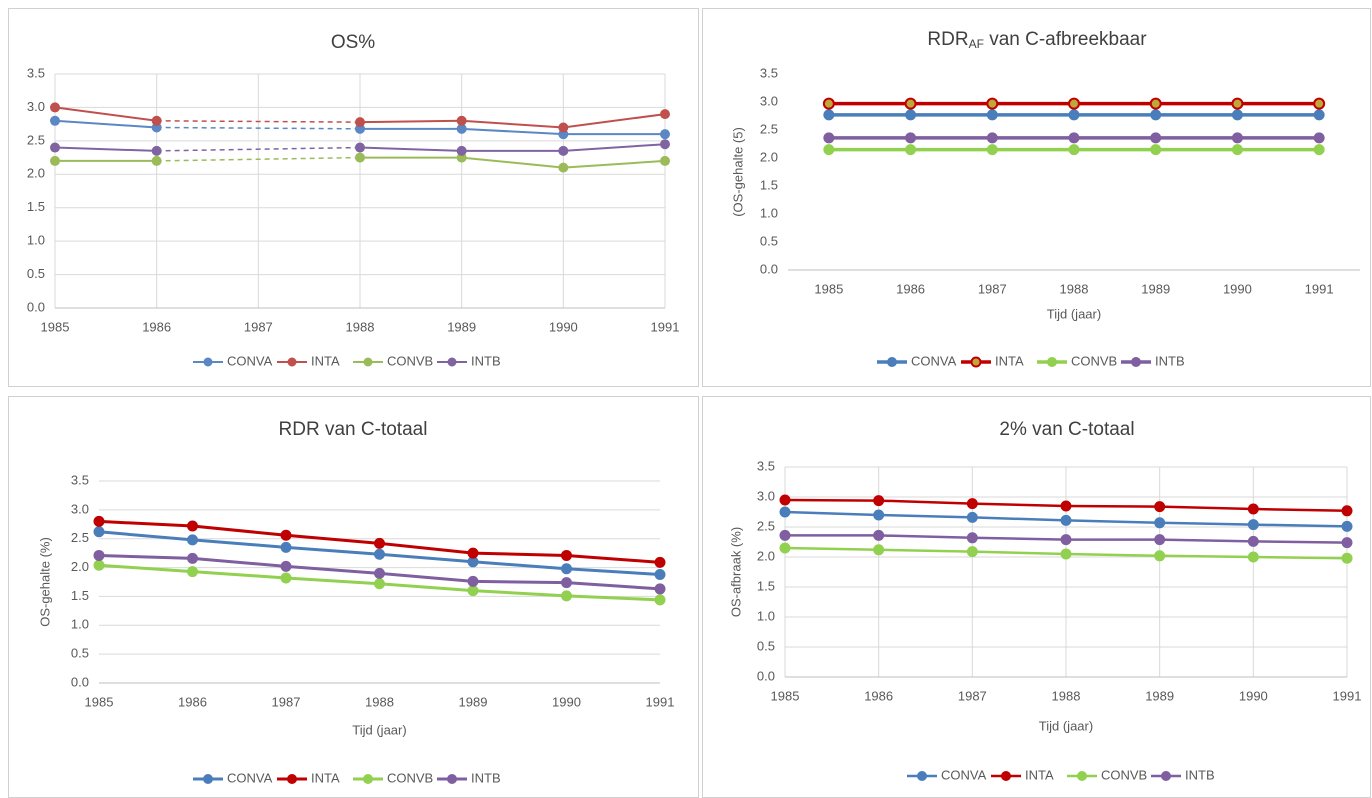 The width and height of the screenshot is (1372, 798). Describe the element at coordinates (55, 326) in the screenshot. I see `x-tick-label: 1985` at that location.